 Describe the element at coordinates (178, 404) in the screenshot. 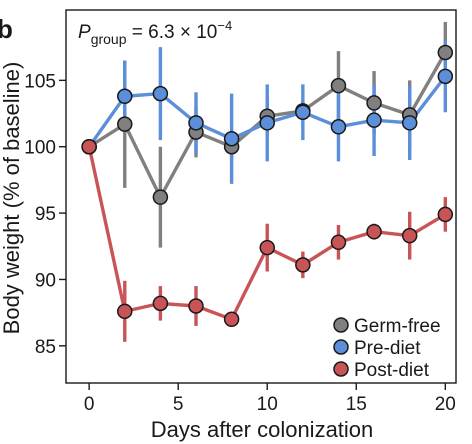

I see `x-tick-label: 5` at that location.